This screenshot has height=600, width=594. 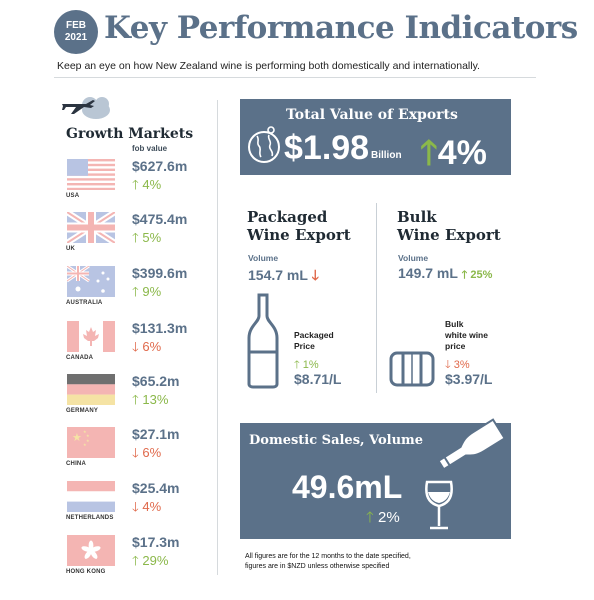 What do you see at coordinates (469, 379) in the screenshot?
I see `bulk-price-value: $3.97/L` at bounding box center [469, 379].